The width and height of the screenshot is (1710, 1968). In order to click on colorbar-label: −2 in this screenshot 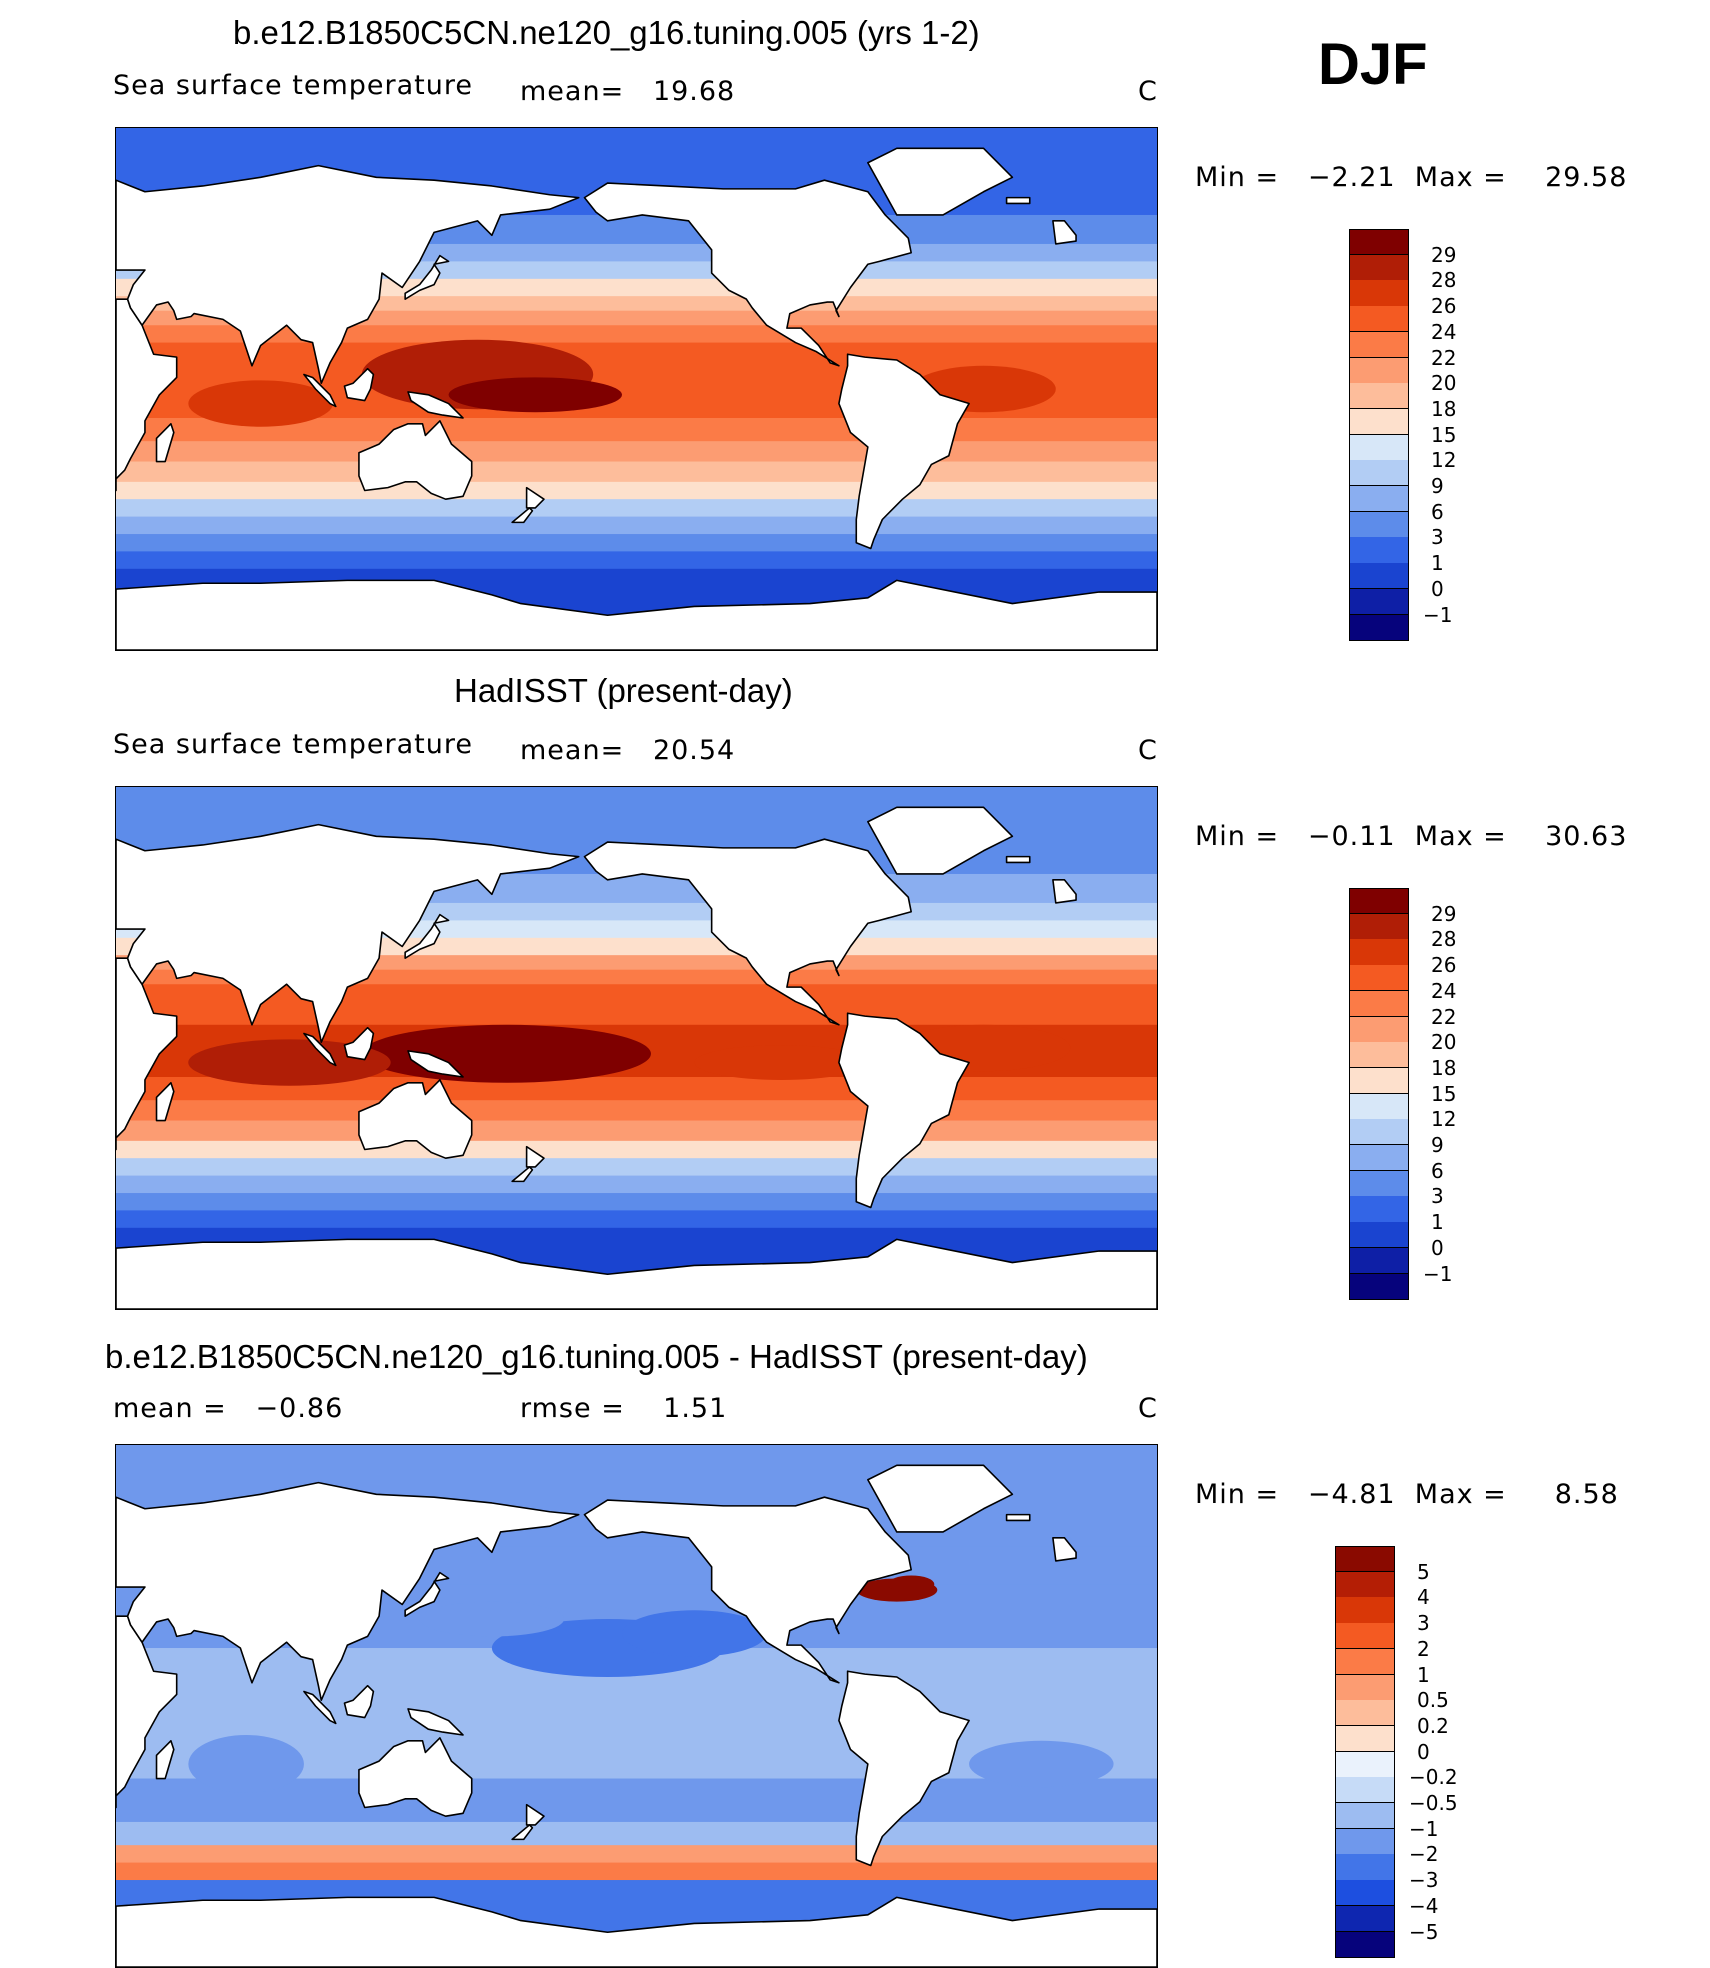, I will do `click(1424, 1854)`.